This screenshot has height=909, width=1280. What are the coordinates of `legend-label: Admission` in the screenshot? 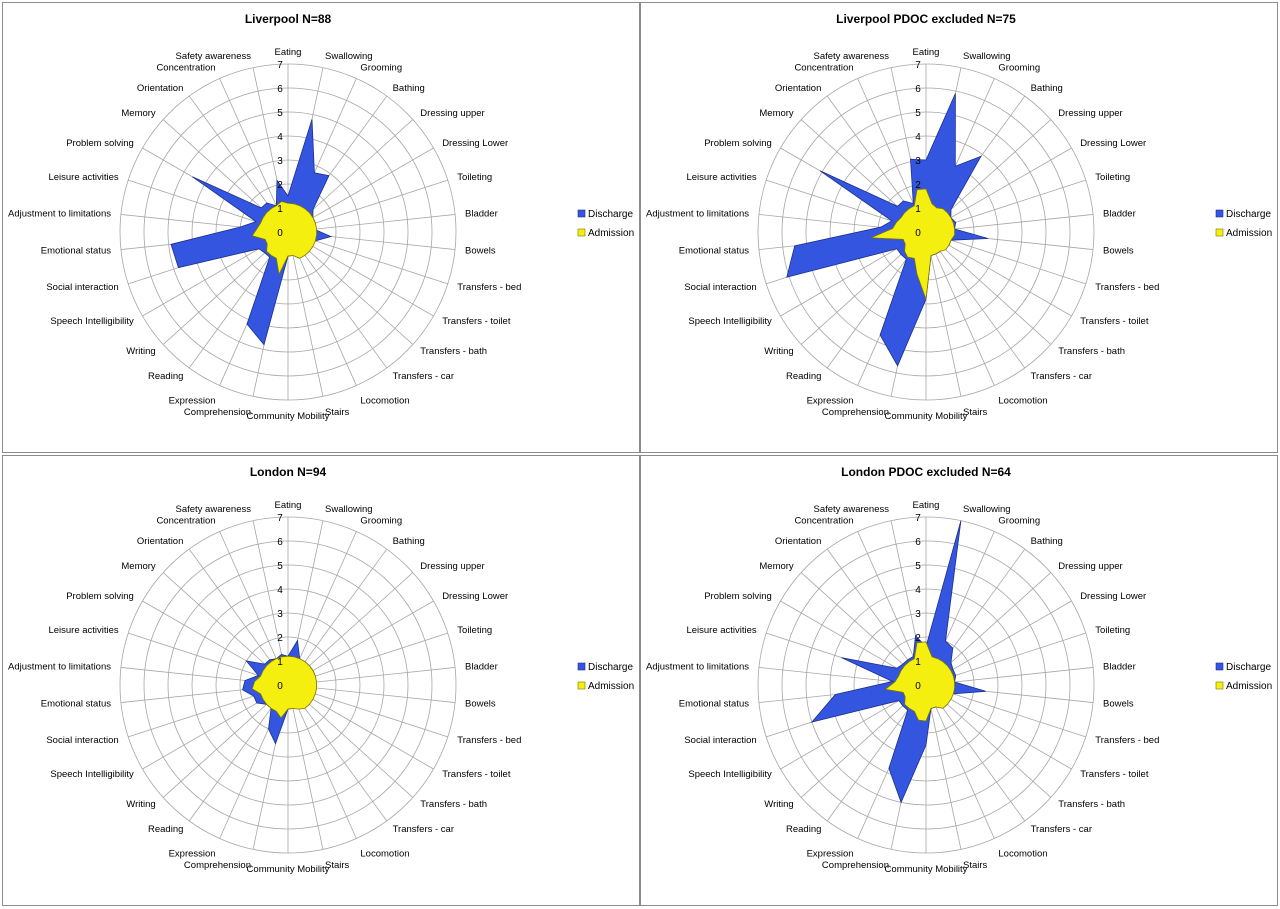 It's located at (1249, 233).